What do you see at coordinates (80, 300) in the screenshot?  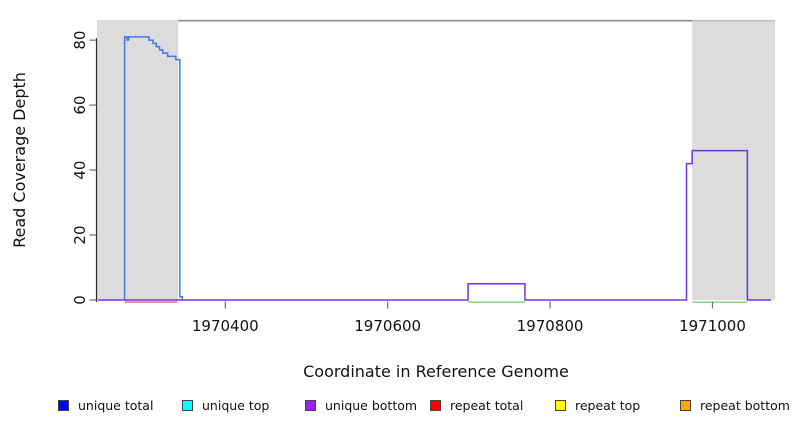 I see `y-tick-label: 0` at bounding box center [80, 300].